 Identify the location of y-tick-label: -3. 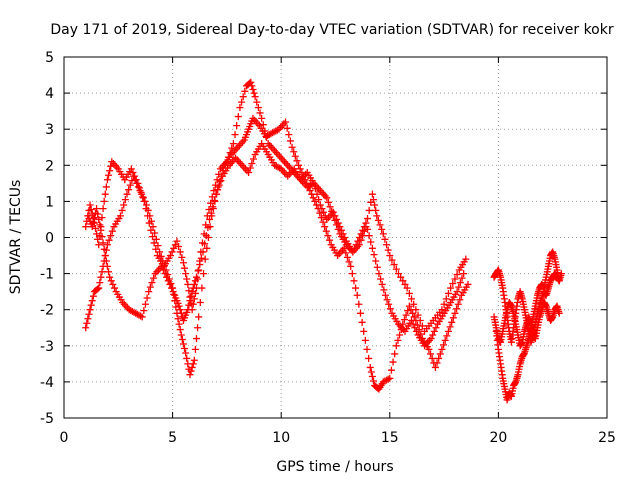
(47, 347).